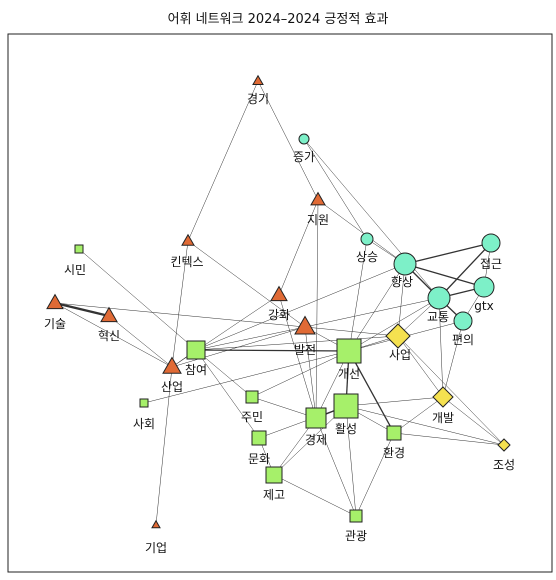  What do you see at coordinates (272, 350) in the screenshot?
I see `edge-참여-개선` at bounding box center [272, 350].